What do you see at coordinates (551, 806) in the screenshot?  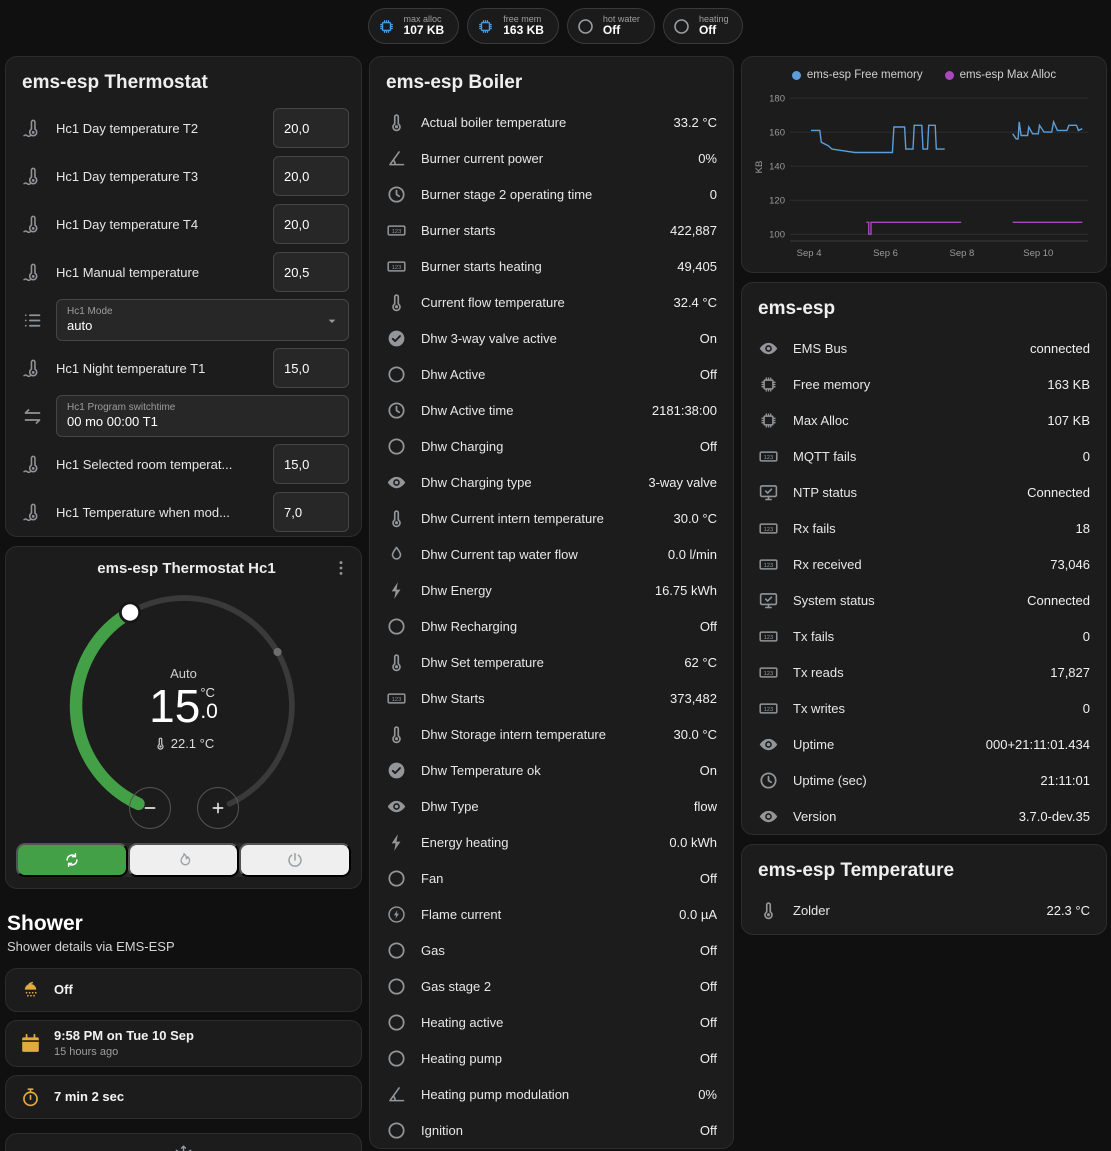 I see `entity-row: Dhw Type flow` at bounding box center [551, 806].